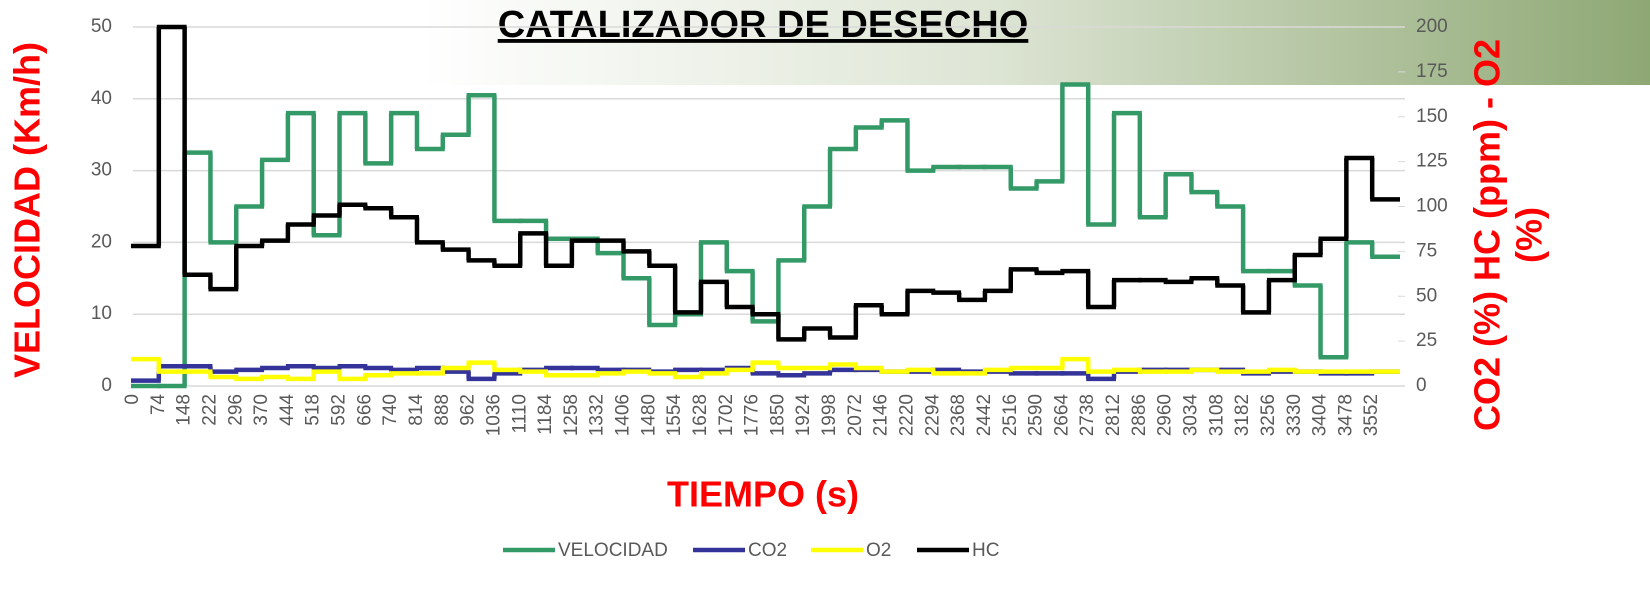  Describe the element at coordinates (1426, 295) in the screenshot. I see `y2-tick-label: 50` at that location.